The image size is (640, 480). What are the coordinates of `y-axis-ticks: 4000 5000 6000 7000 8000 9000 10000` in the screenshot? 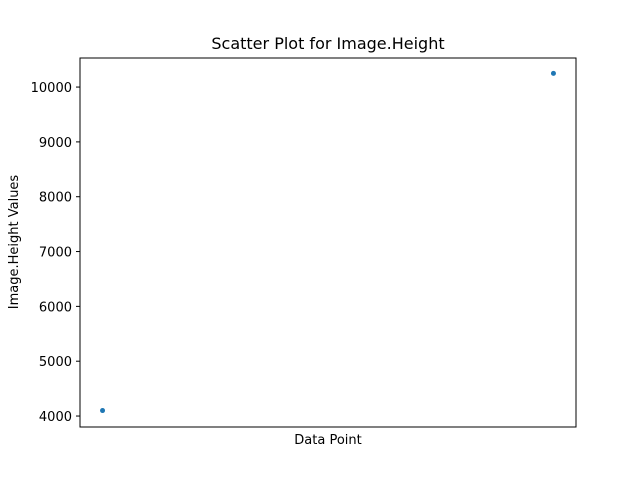 It's located at (55, 253).